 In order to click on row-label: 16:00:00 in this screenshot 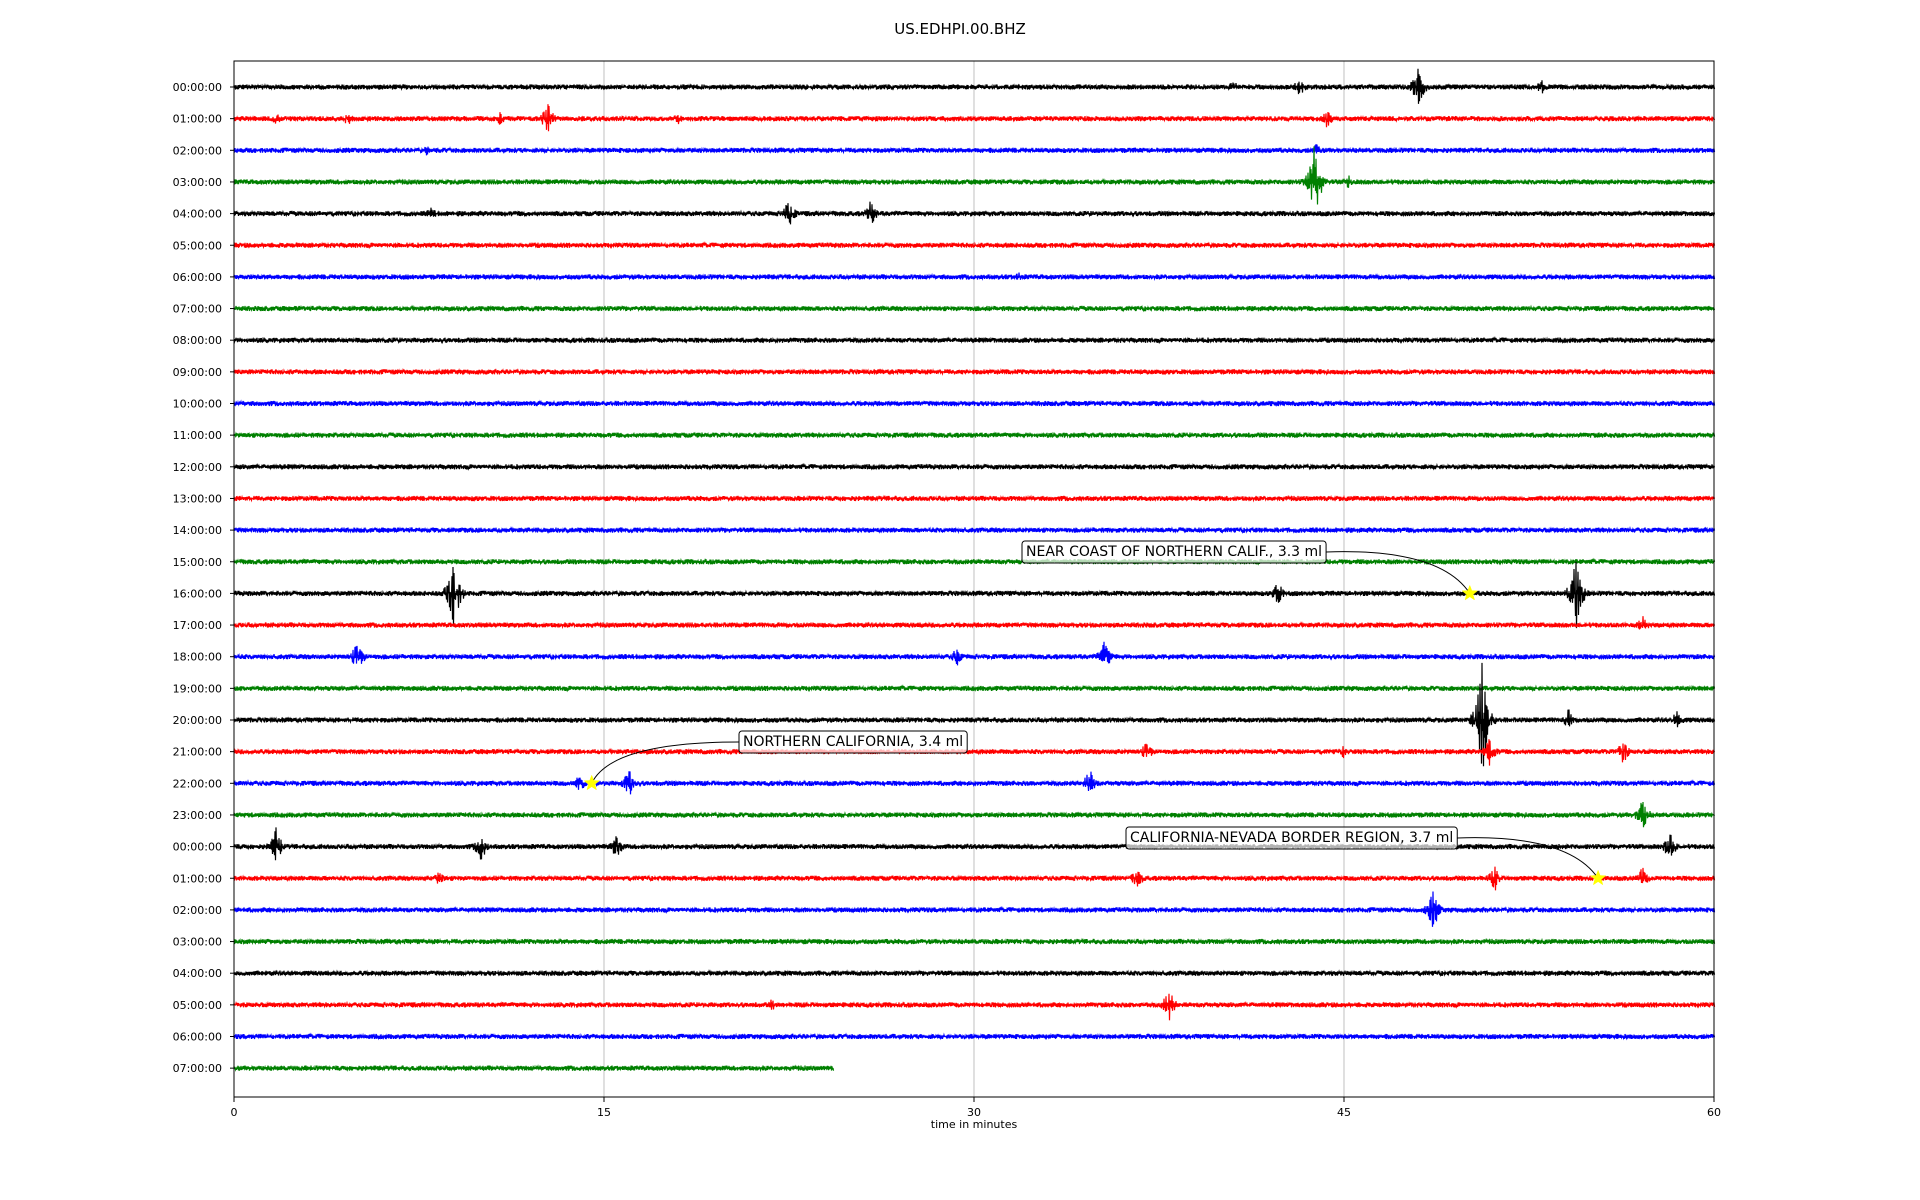, I will do `click(197, 593)`.